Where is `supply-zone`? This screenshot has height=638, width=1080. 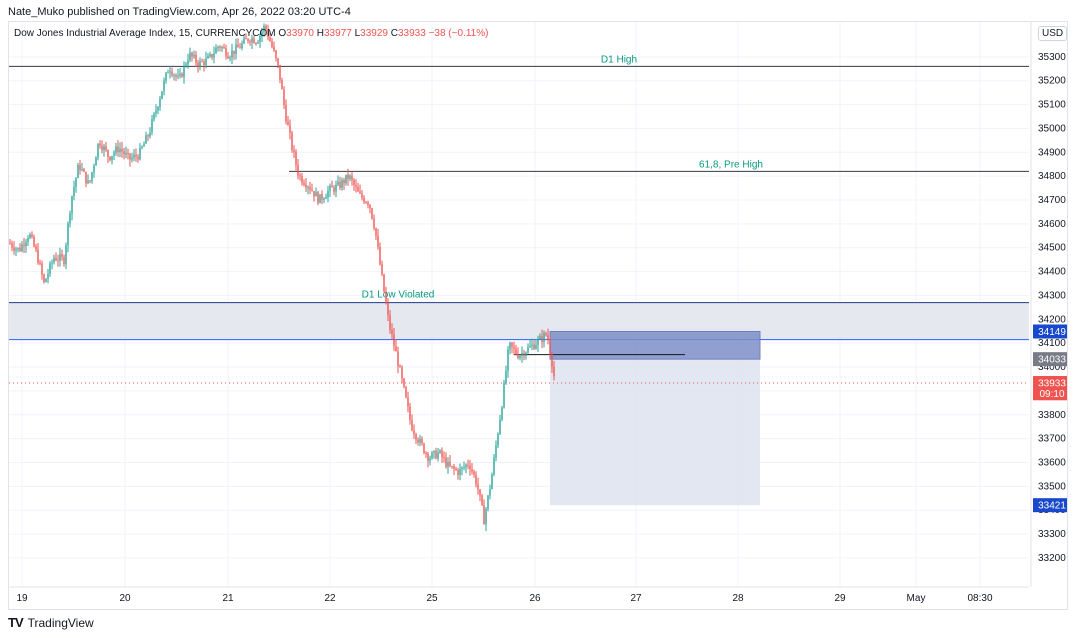 supply-zone is located at coordinates (519, 321).